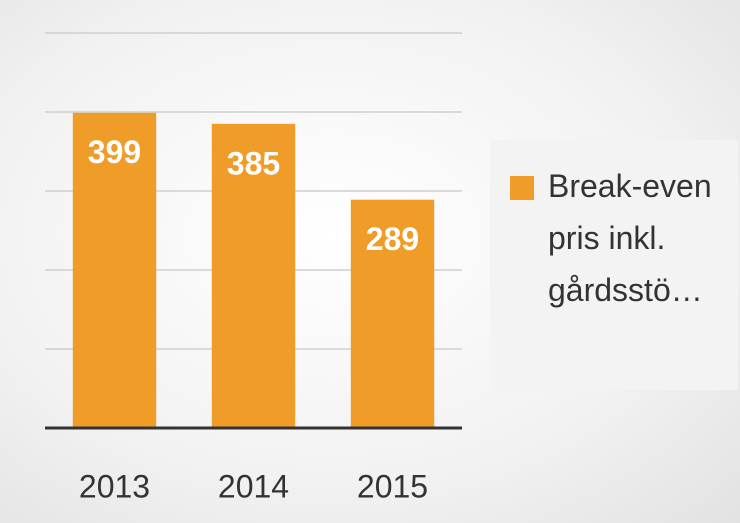 The image size is (740, 523). What do you see at coordinates (114, 486) in the screenshot?
I see `x-tick-label: 2013` at bounding box center [114, 486].